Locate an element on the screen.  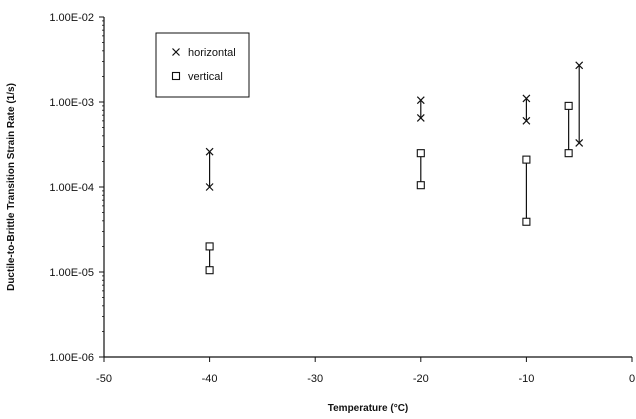
legend-box is located at coordinates (202, 65).